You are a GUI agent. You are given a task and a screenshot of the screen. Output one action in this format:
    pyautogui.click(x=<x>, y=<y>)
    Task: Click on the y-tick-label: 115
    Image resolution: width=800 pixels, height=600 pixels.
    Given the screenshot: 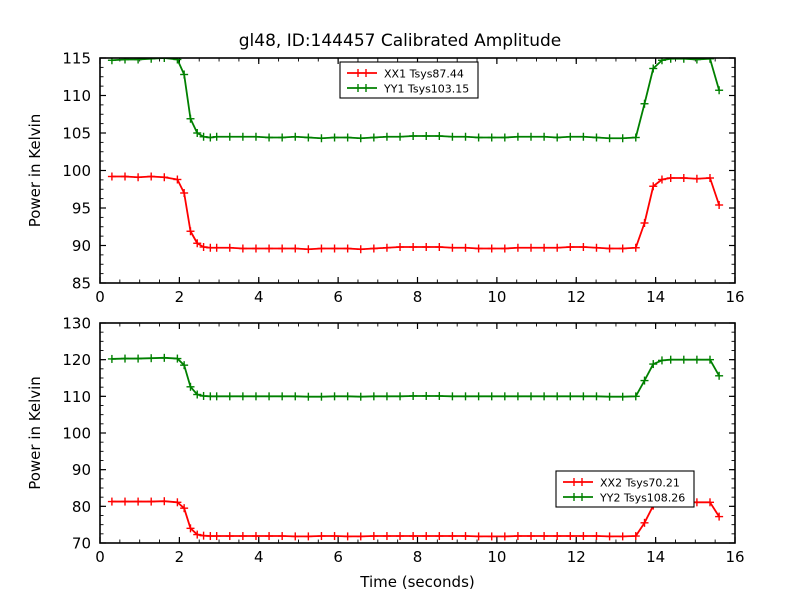 What is the action you would take?
    pyautogui.click(x=76, y=59)
    